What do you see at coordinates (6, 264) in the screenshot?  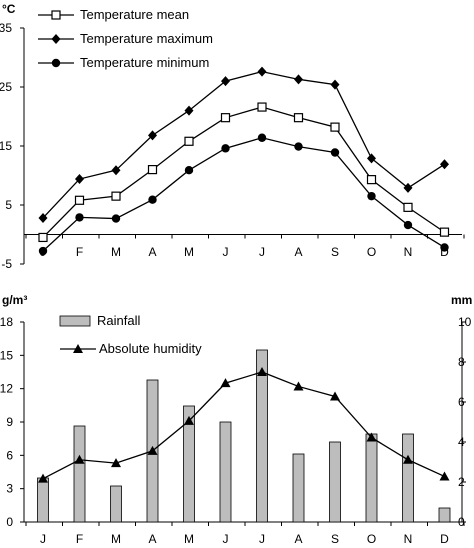 I see `y-tick-label: -5` at bounding box center [6, 264].